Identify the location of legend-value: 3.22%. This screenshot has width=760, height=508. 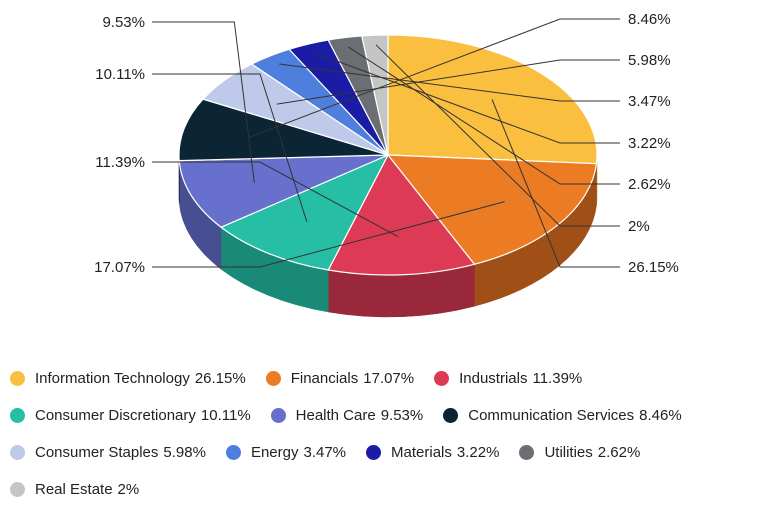
(478, 452).